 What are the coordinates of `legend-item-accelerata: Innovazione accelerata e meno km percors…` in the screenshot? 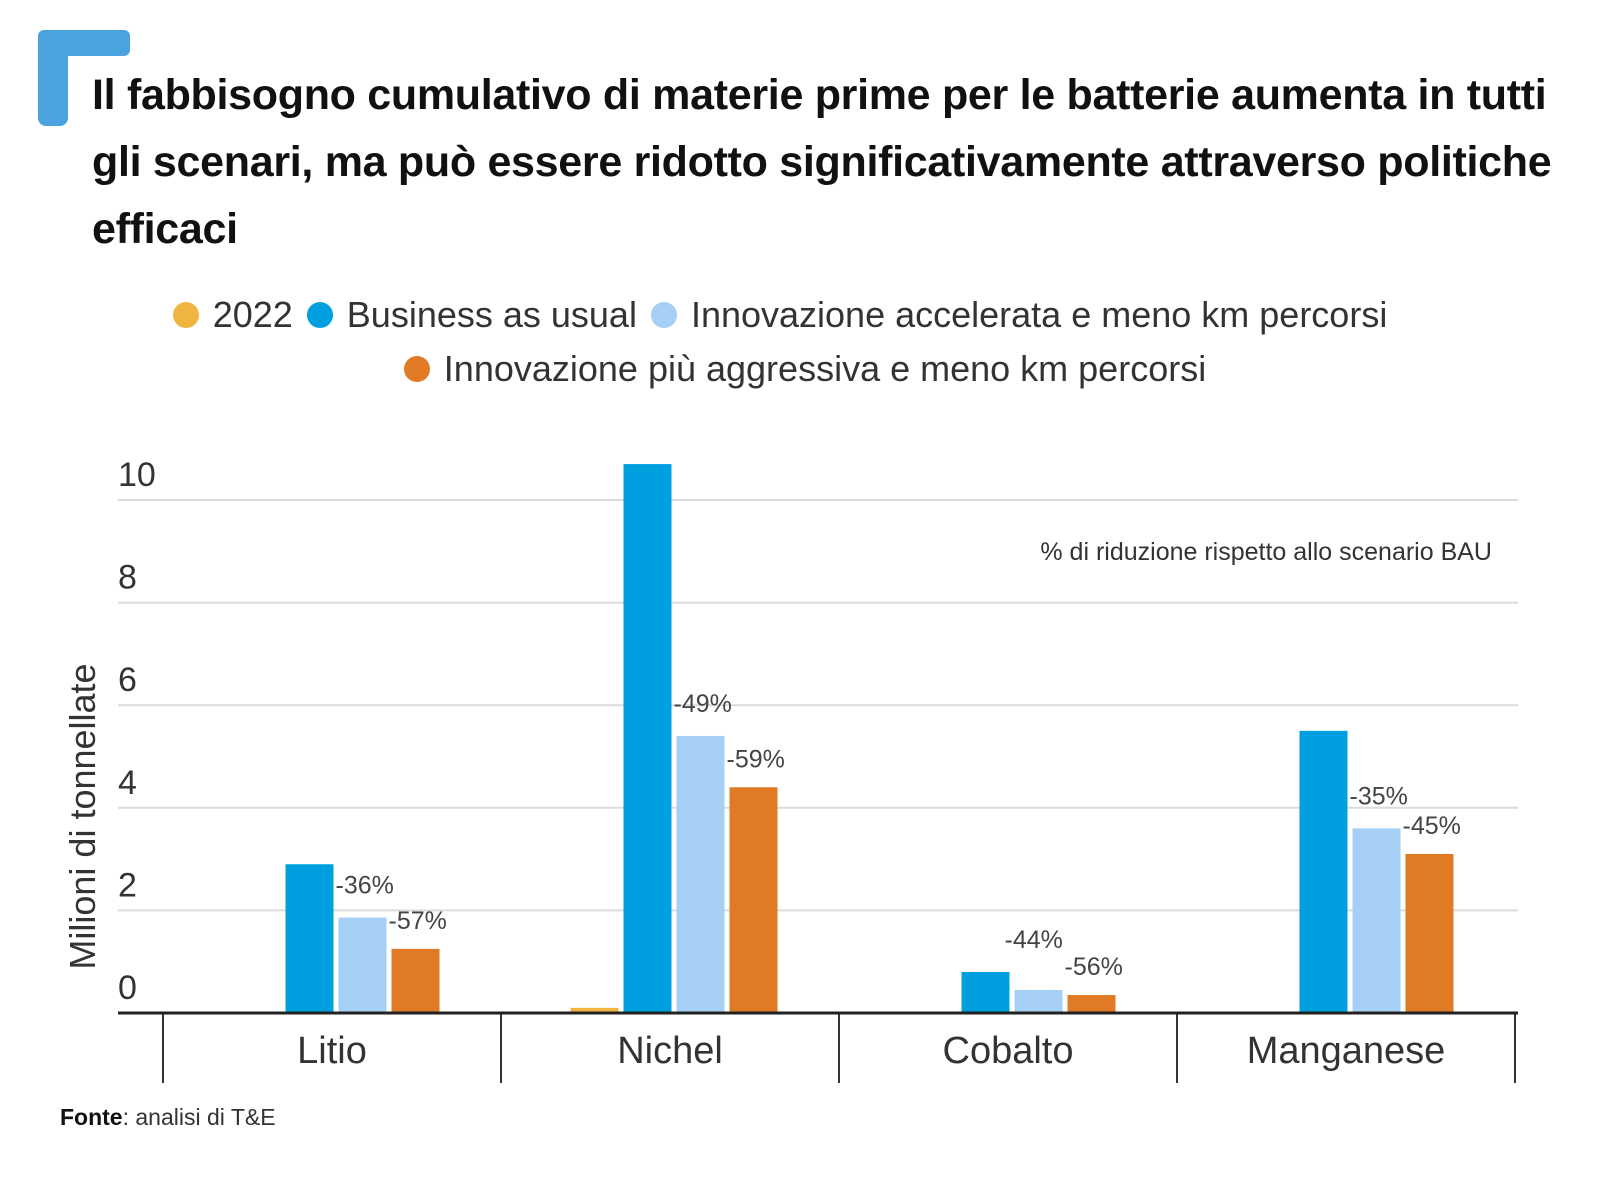 It's located at (1019, 315).